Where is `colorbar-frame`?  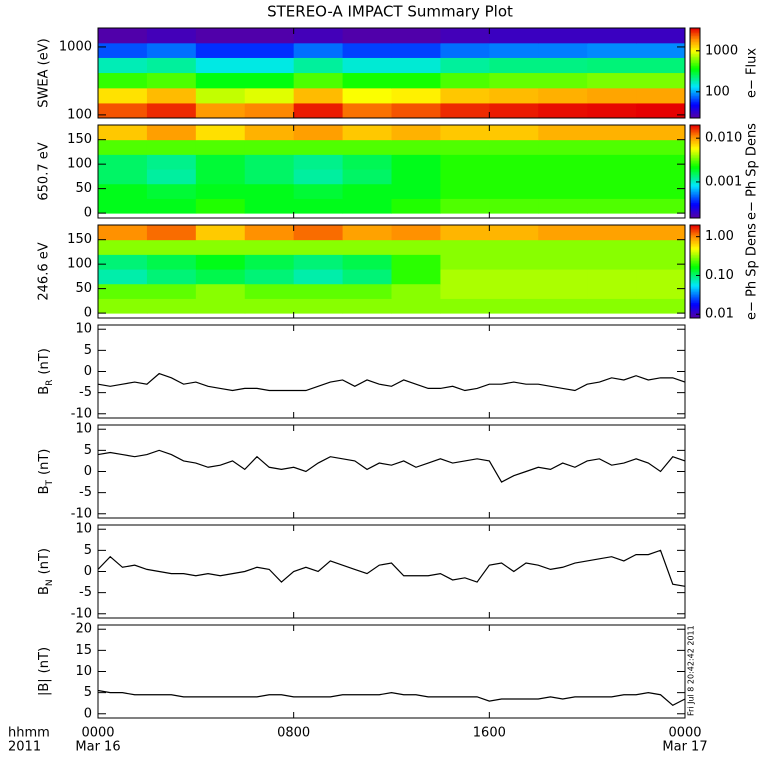 colorbar-frame is located at coordinates (695, 171).